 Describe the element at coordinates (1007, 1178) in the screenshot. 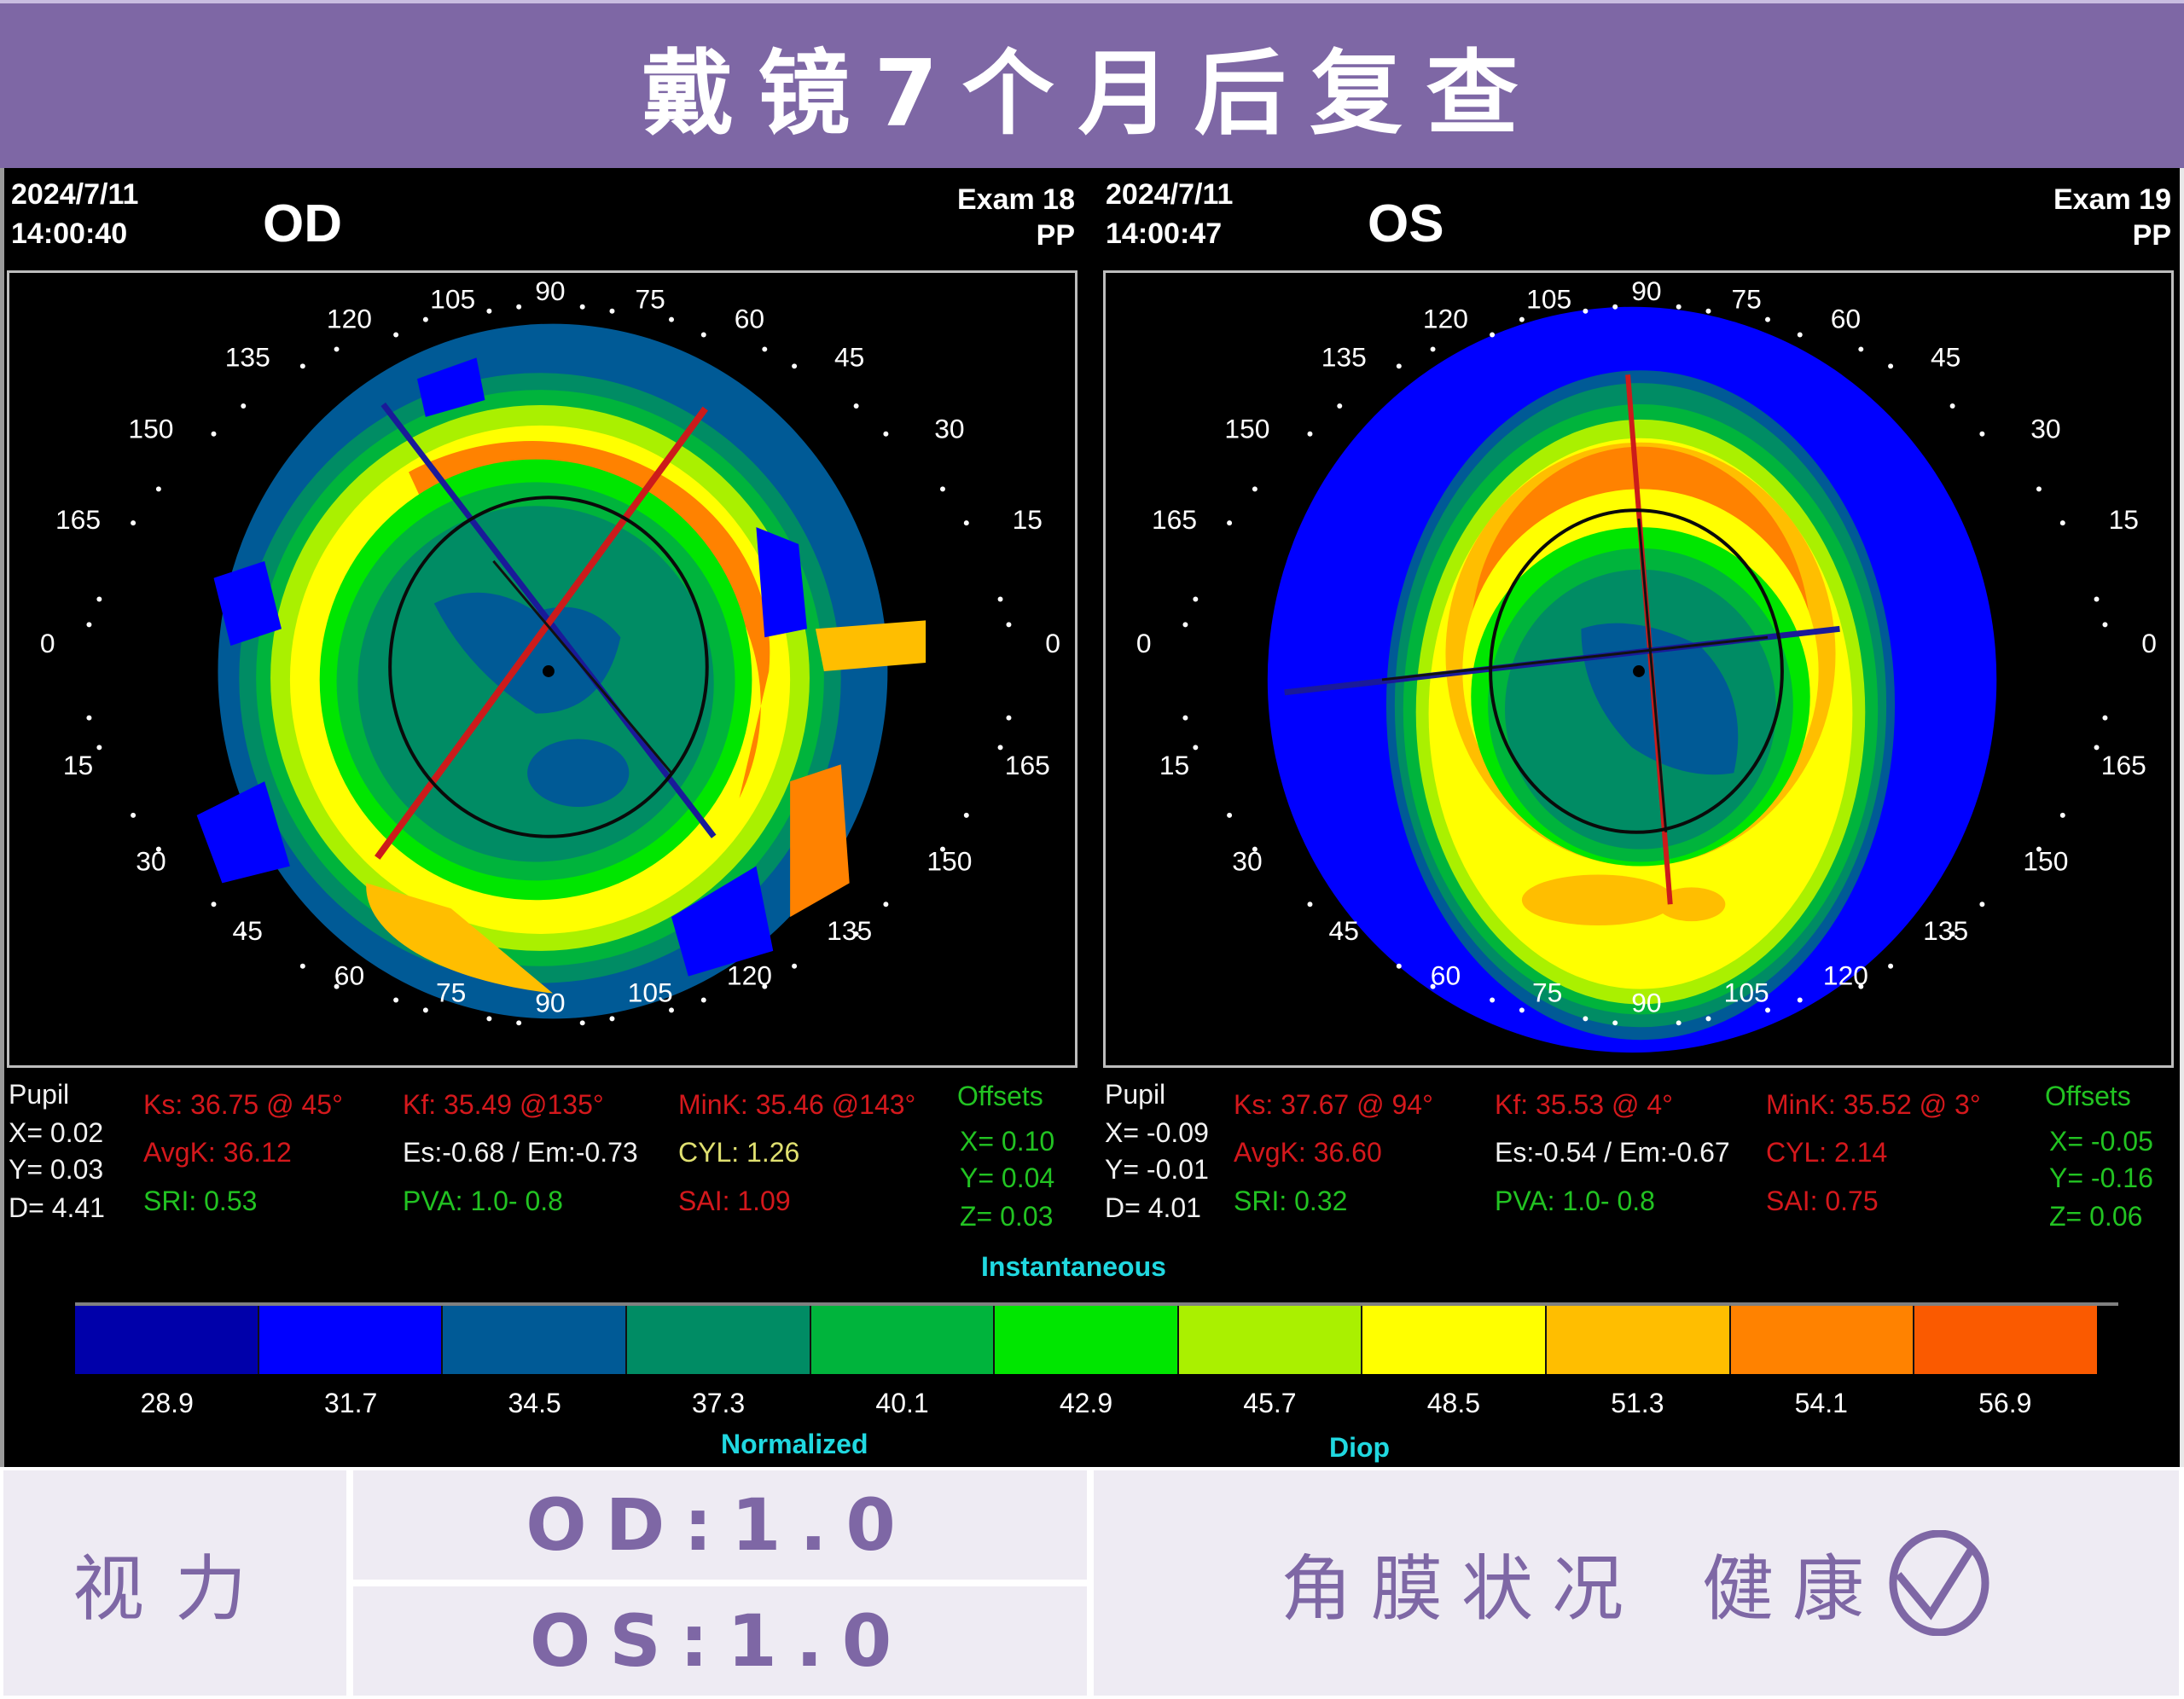

I see `od-offset-y: Y= 0.04` at that location.